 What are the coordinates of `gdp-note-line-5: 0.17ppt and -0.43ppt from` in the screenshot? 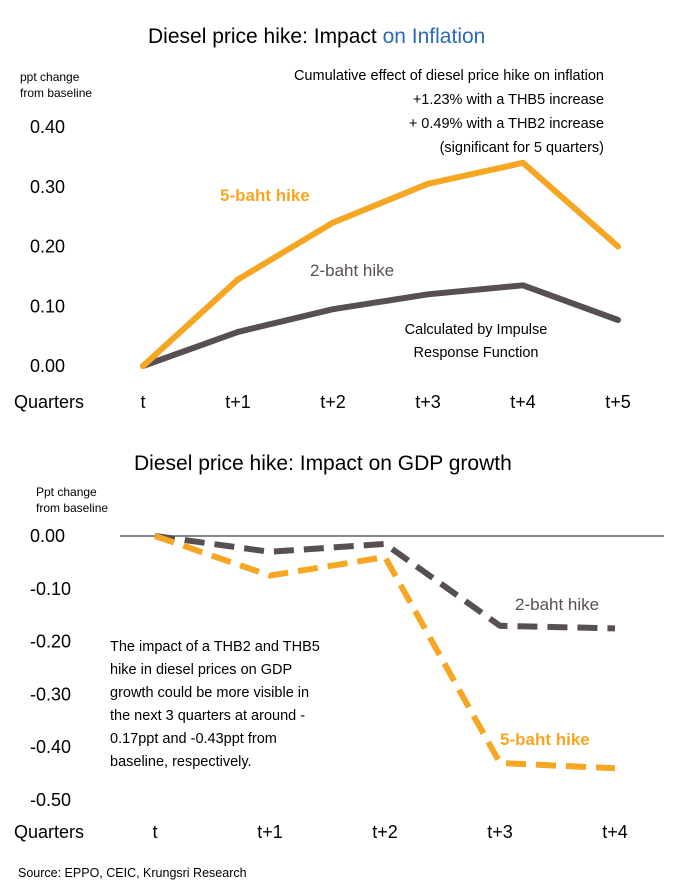 It's located at (193, 739).